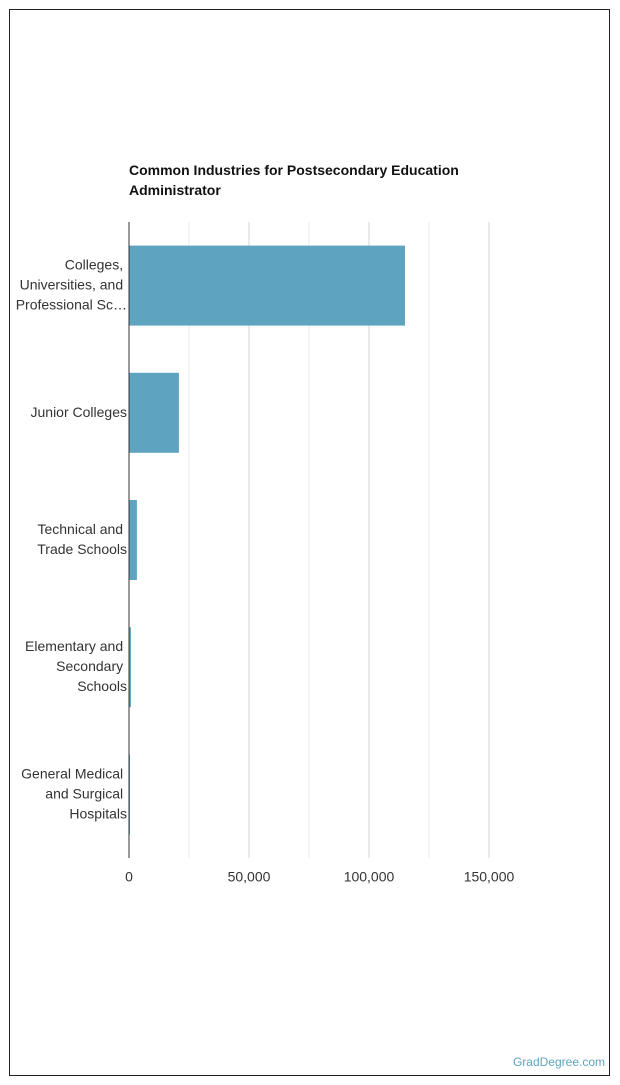 The image size is (620, 1085). I want to click on y-tick-label: Technical and Trade Schools, so click(82, 539).